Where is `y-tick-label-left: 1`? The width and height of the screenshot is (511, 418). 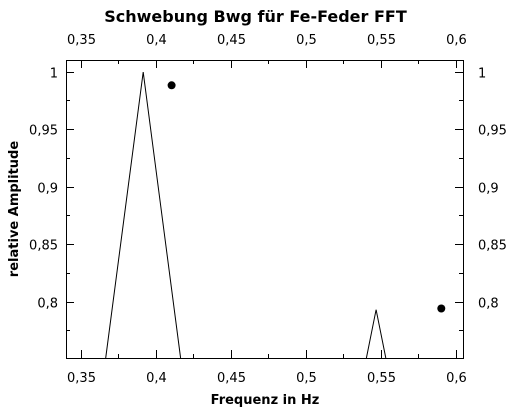
y-tick-label-left: 1 is located at coordinates (54, 74).